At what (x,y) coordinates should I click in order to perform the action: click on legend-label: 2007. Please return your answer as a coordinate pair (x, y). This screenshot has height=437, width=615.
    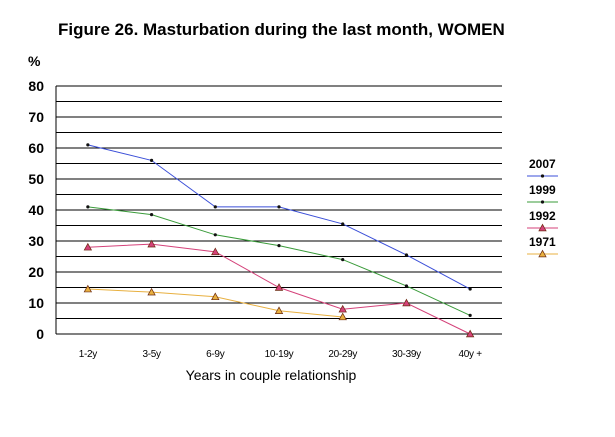
    Looking at the image, I should click on (542, 164).